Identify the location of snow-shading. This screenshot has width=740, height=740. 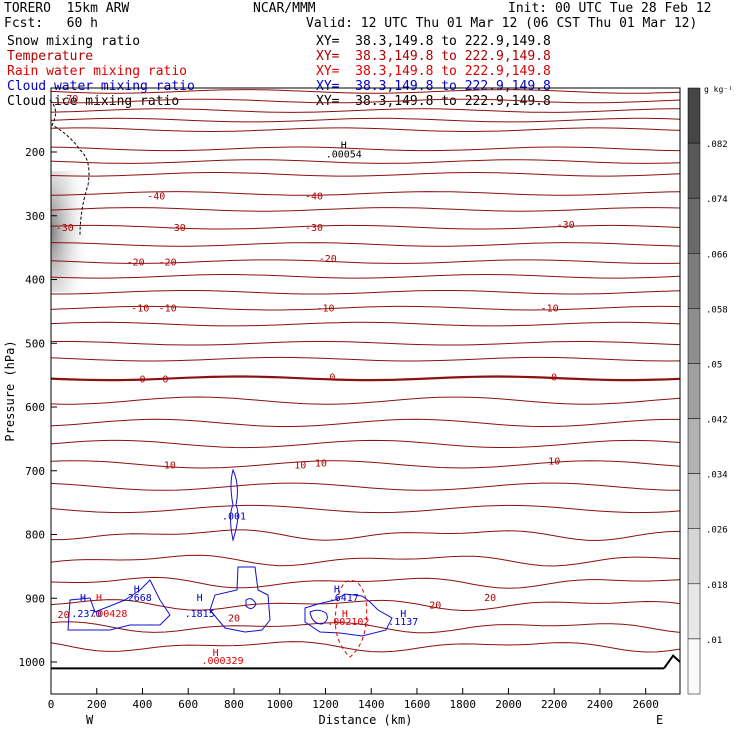
(71, 232).